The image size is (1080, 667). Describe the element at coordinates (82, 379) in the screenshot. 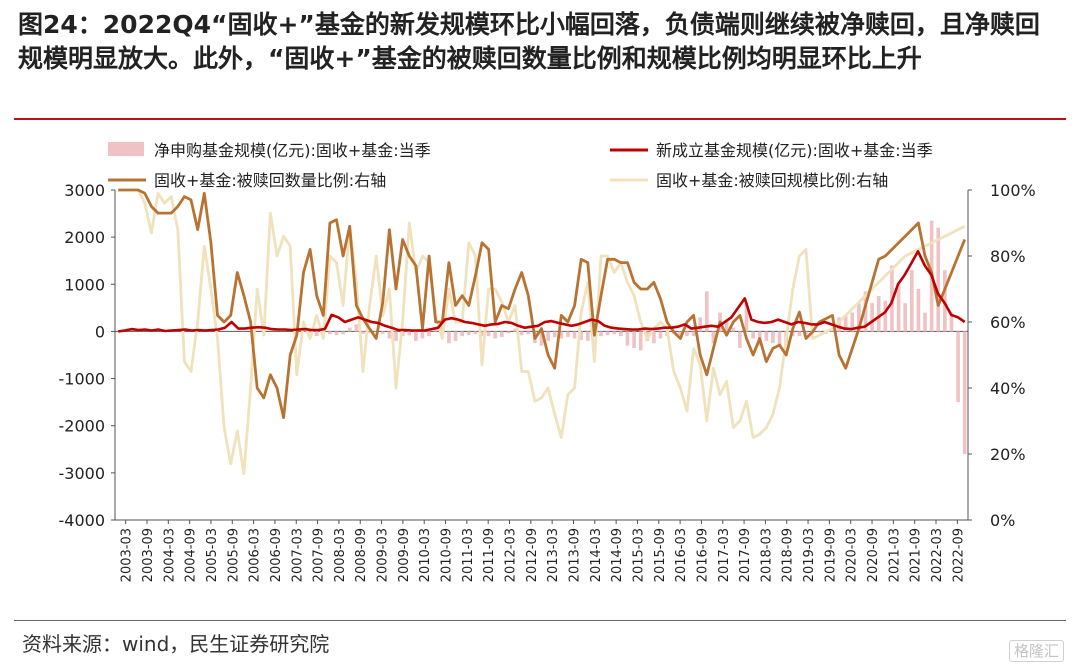

I see `y-left-tick-label: -1000` at that location.